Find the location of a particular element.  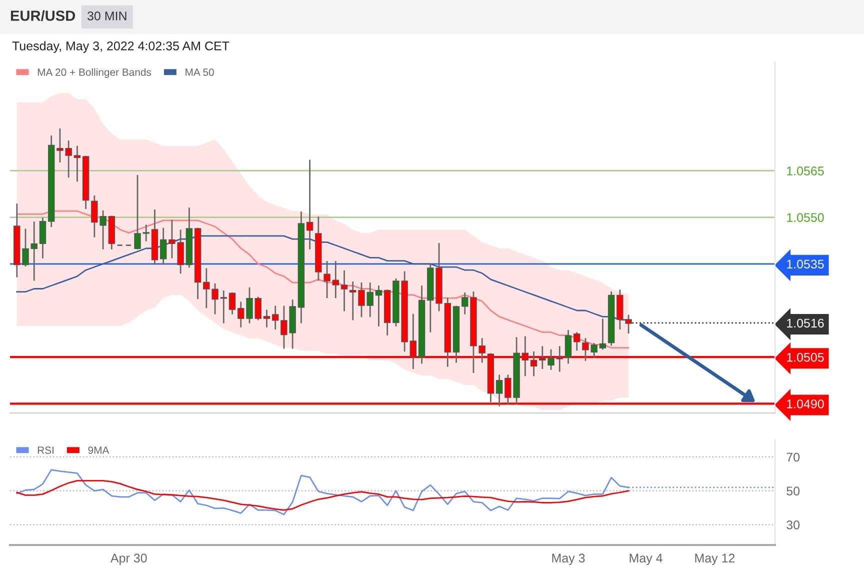

y-tick-label: 1.0535 is located at coordinates (805, 264).